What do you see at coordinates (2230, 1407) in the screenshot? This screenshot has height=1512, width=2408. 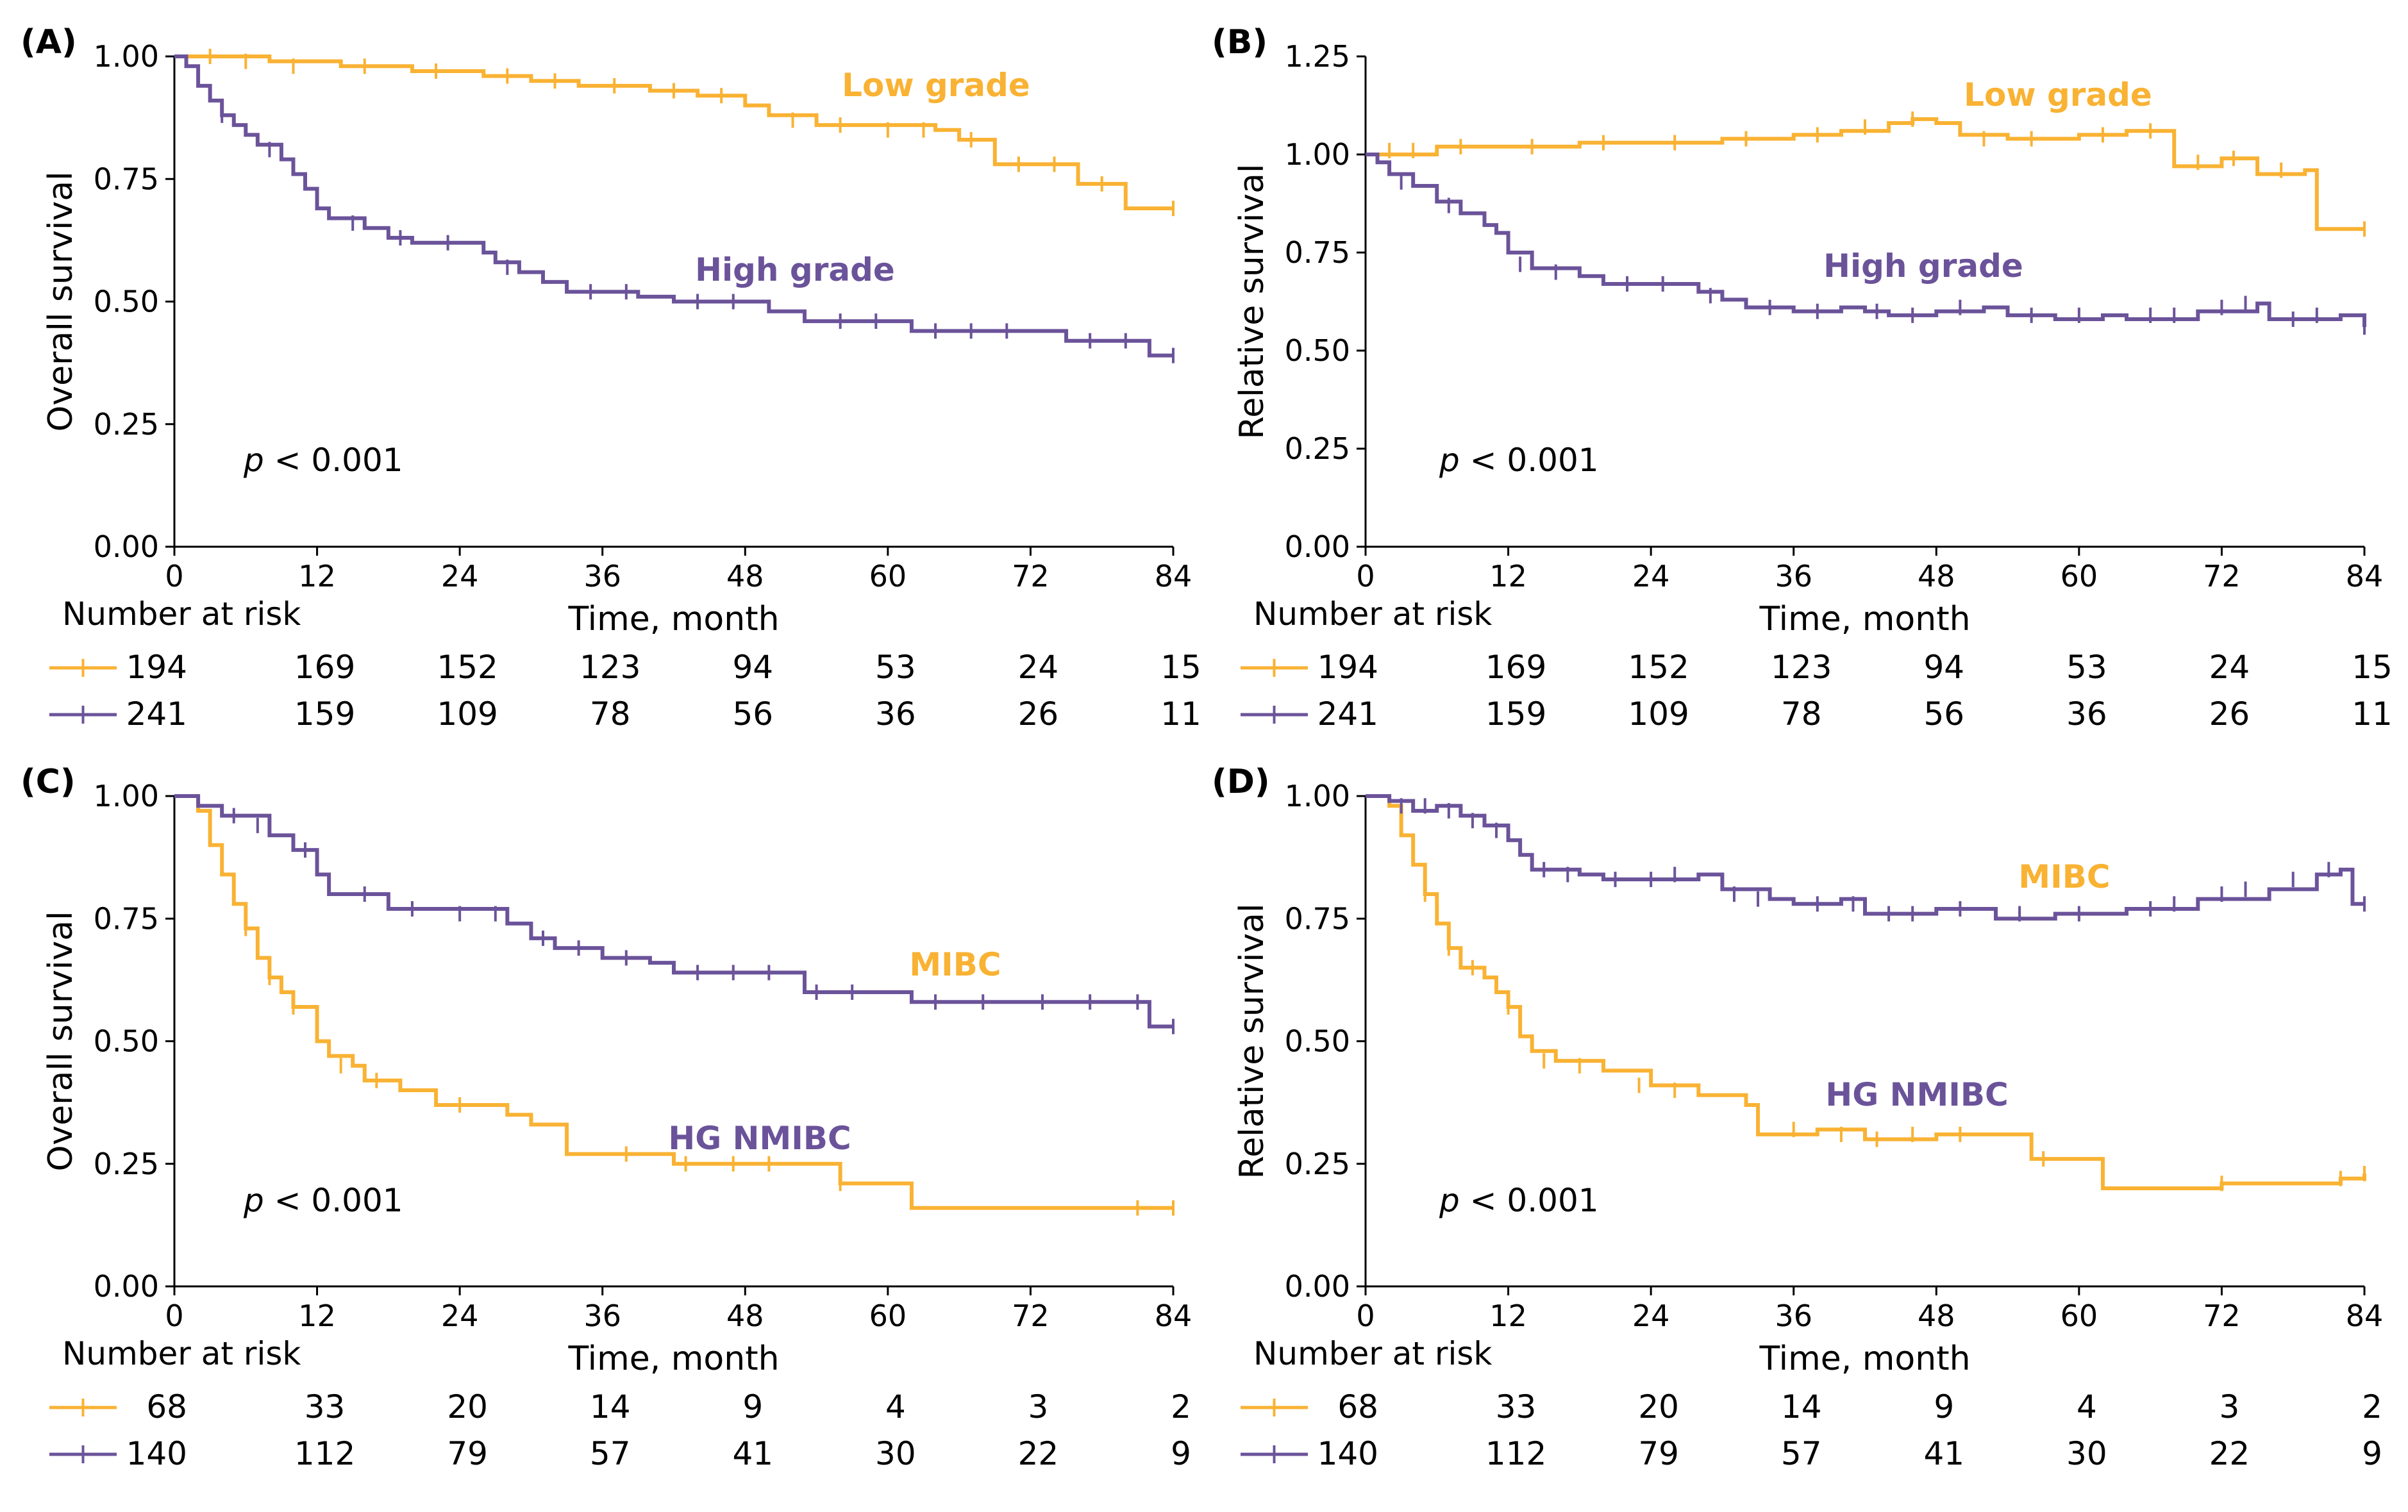 I see `risk-count: 3` at bounding box center [2230, 1407].